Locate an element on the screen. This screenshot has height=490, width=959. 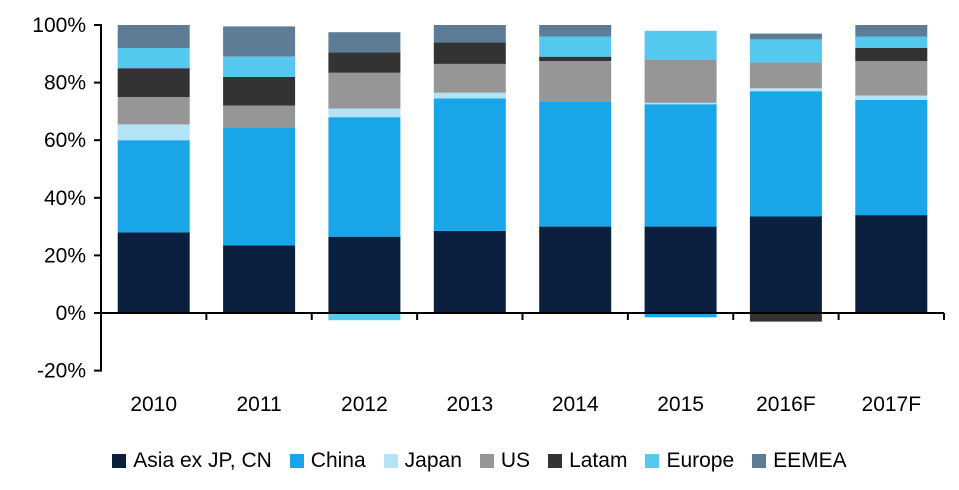
bar-segment-us-2016f is located at coordinates (785, 75).